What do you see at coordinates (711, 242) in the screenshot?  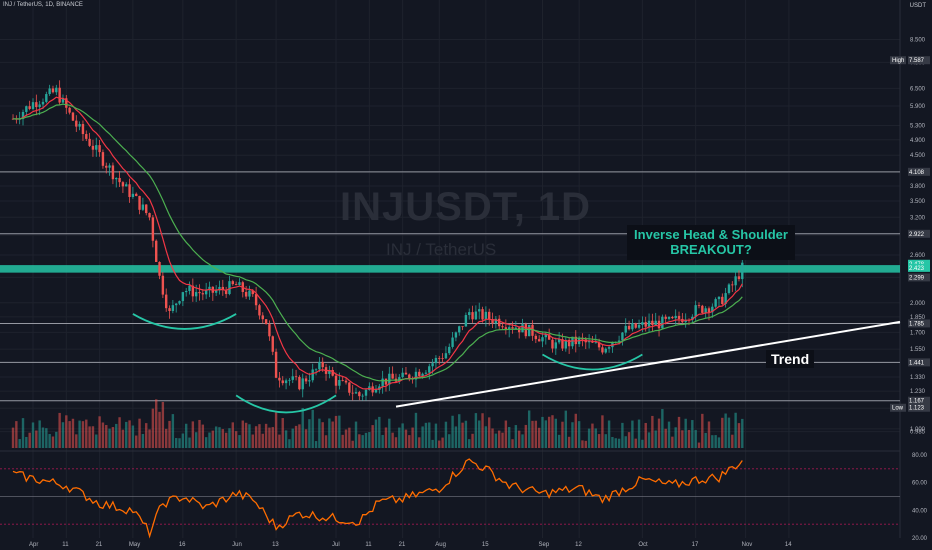 I see `pattern-annotation: Inverse Head & Shoulder BREAKOUT?` at bounding box center [711, 242].